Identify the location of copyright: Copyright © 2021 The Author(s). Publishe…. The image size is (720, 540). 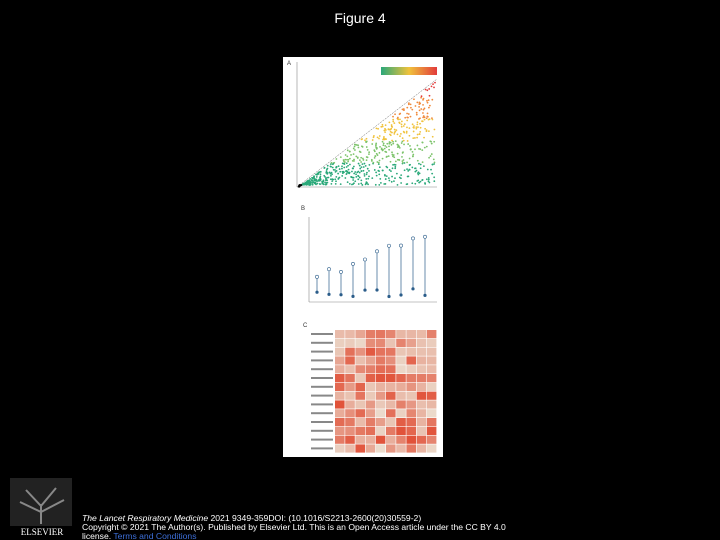
(294, 530).